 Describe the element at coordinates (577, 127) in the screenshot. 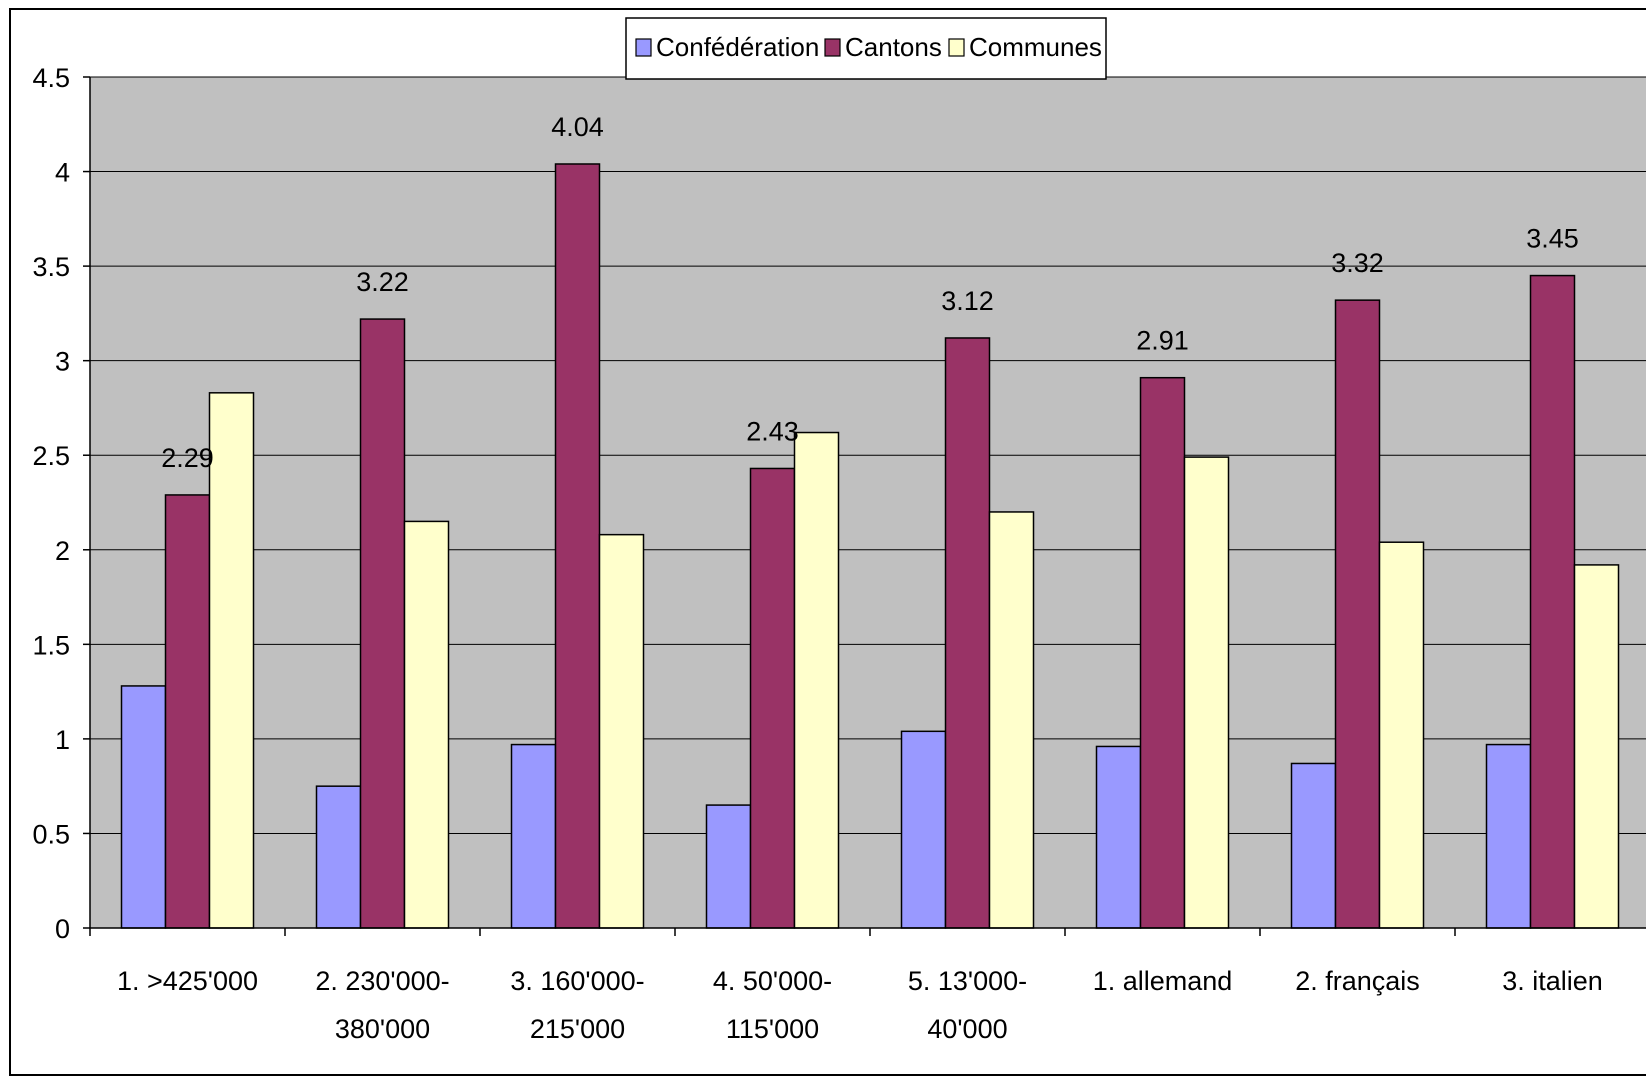

I see `bar-data-label: 4.04` at that location.